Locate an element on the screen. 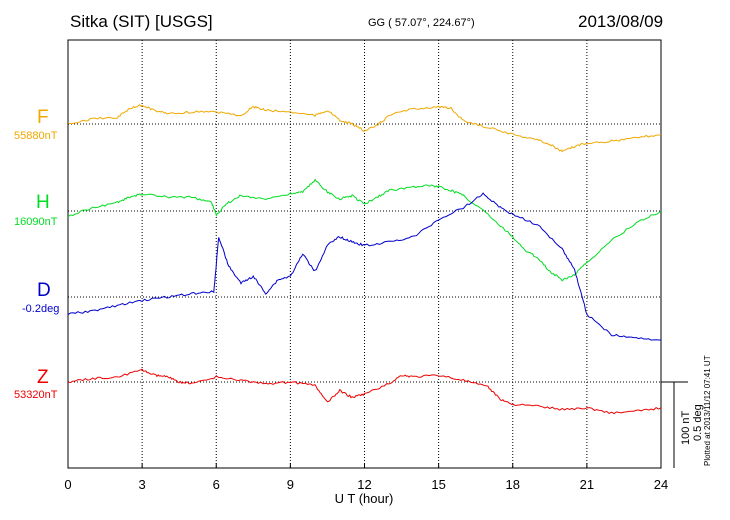 This screenshot has width=730, height=520. series-baseline-f: 55880nT is located at coordinates (36, 136).